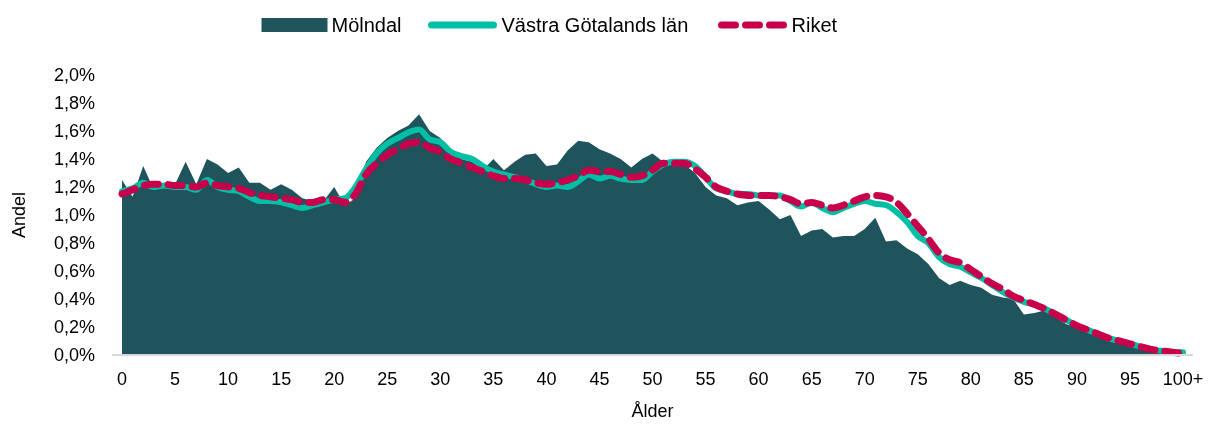 This screenshot has height=428, width=1213. I want to click on x-tick-label: 45, so click(599, 379).